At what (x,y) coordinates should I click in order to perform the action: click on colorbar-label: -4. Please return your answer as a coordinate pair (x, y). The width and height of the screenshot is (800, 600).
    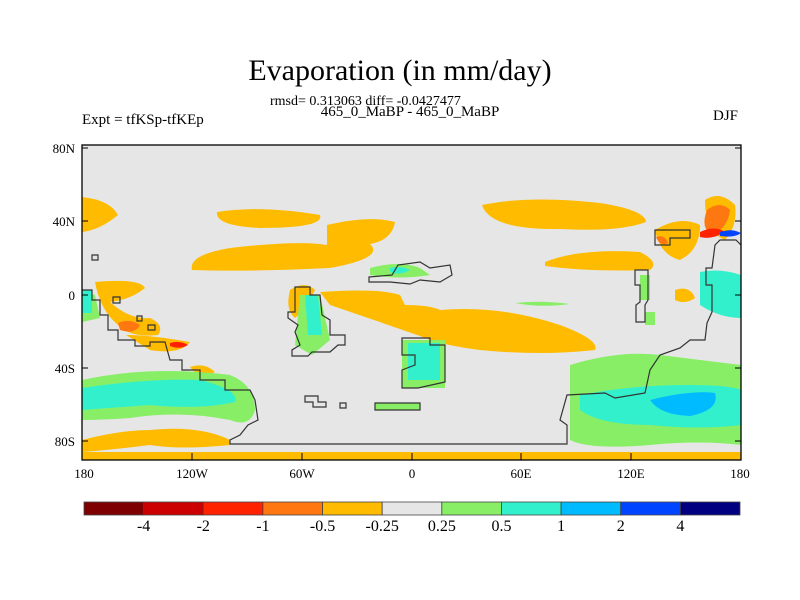
    Looking at the image, I should click on (143, 526).